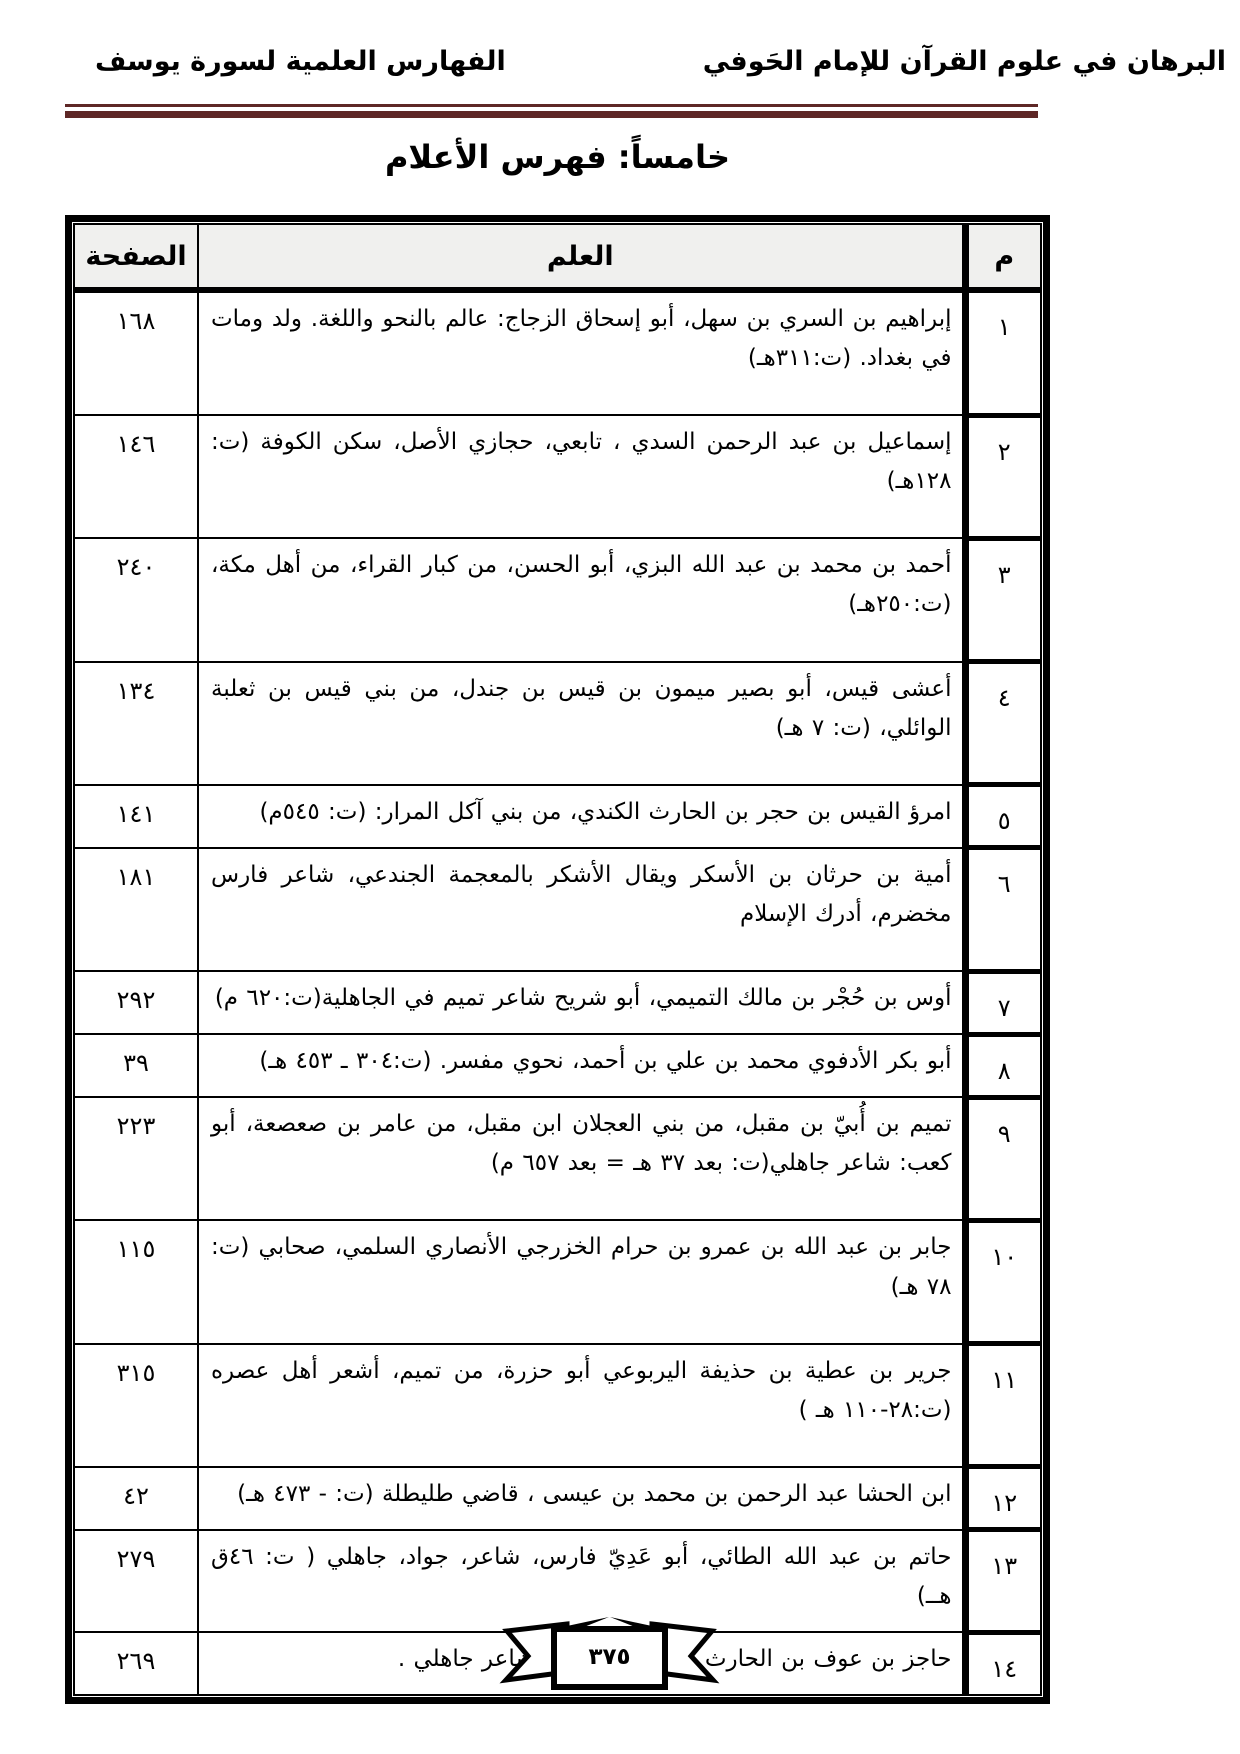 Image resolution: width=1240 pixels, height=1754 pixels. Describe the element at coordinates (1001, 1580) in the screenshot. I see `index-cell: ١٣` at that location.